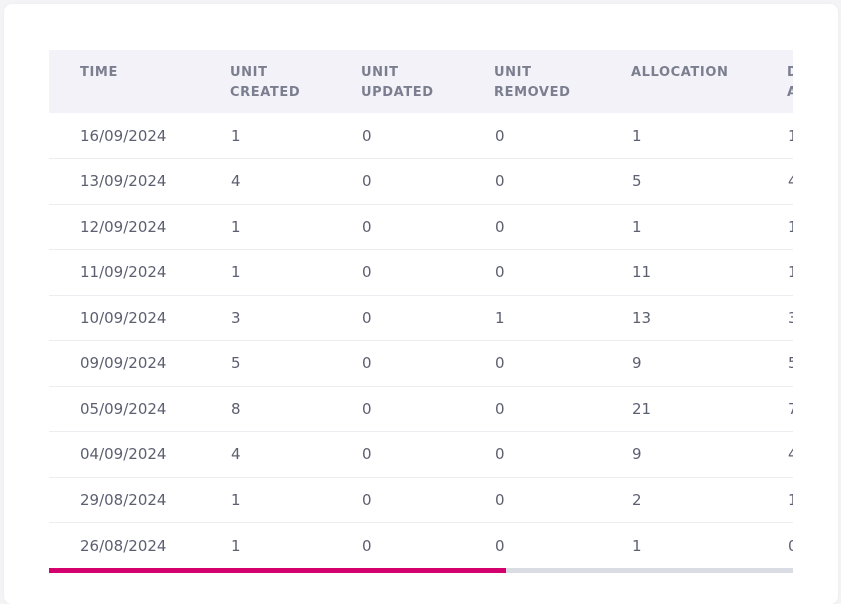 The image size is (841, 604). Describe the element at coordinates (421, 500) in the screenshot. I see `table-row: 29/08/2024 1 0 0 2 1` at that location.